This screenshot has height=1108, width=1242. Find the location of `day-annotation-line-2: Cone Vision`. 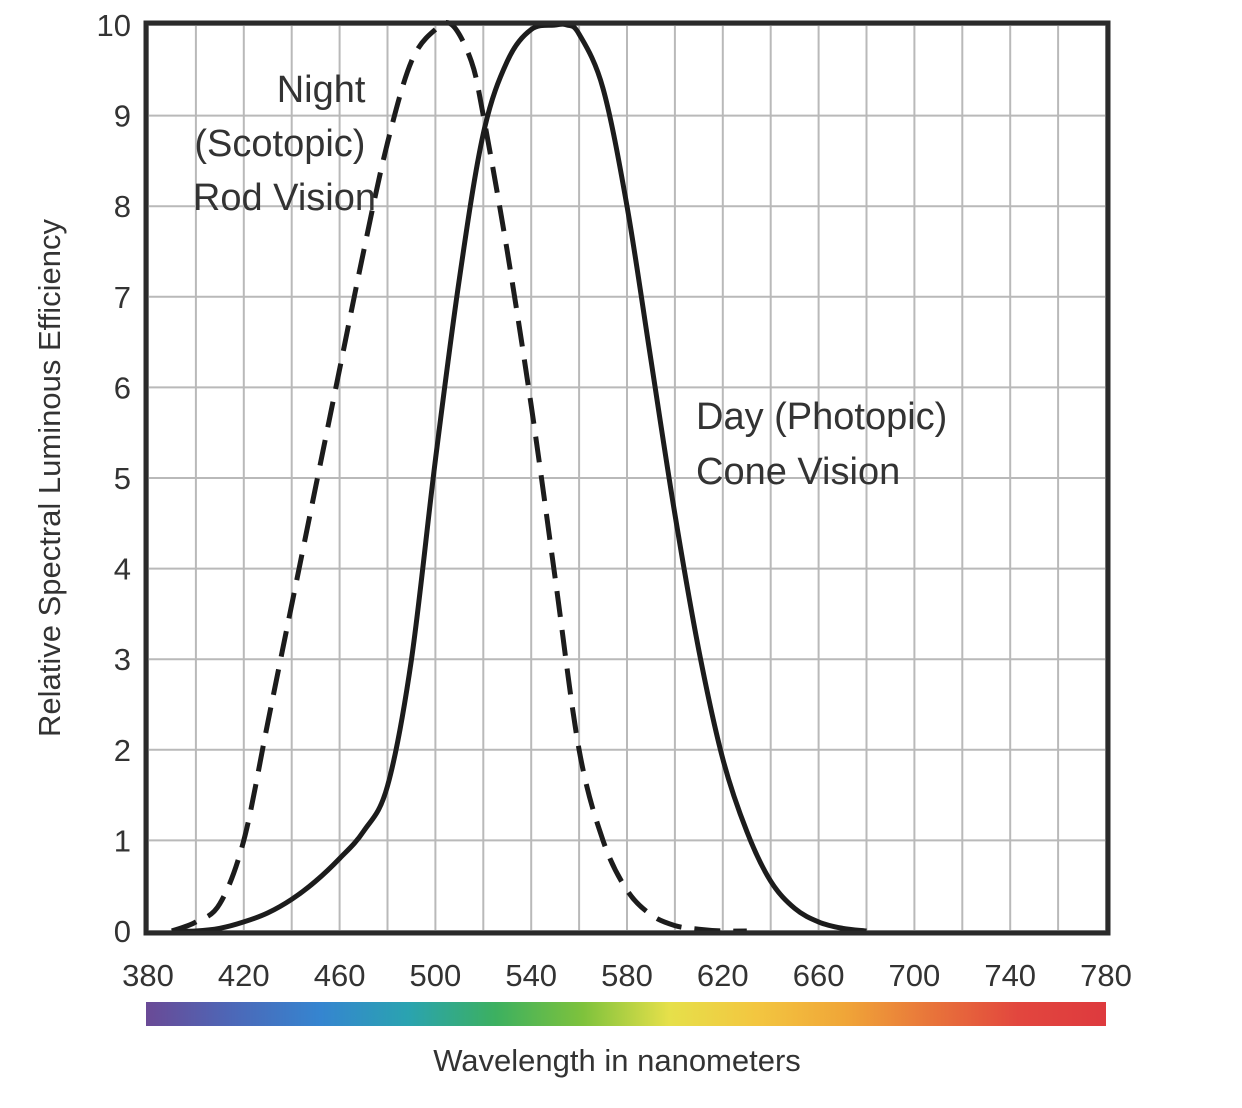

day-annotation-line-2: Cone Vision is located at coordinates (798, 472).